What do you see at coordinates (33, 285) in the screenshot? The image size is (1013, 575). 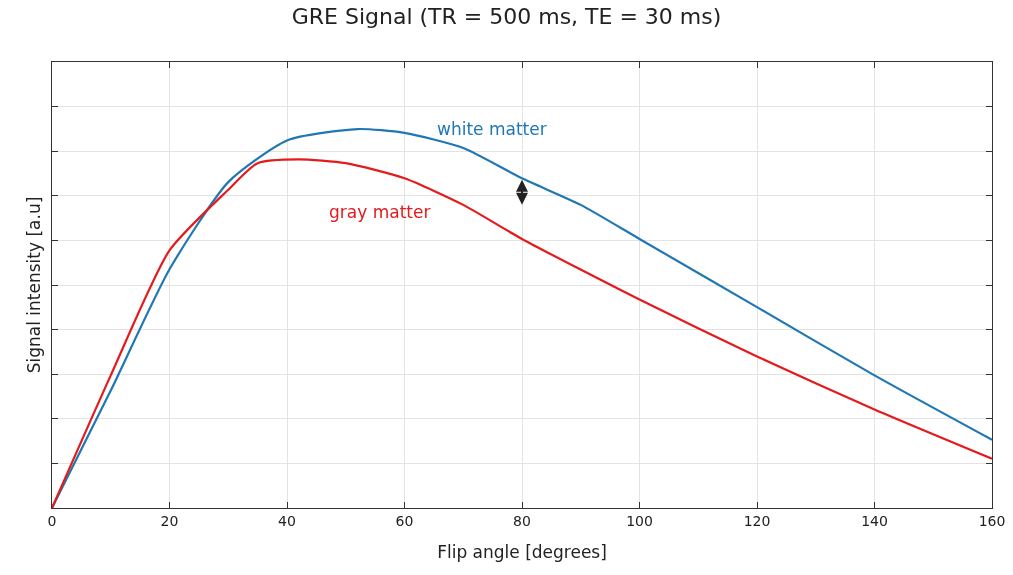 I see `y-axis-title: Signal intensity [a.u]` at bounding box center [33, 285].